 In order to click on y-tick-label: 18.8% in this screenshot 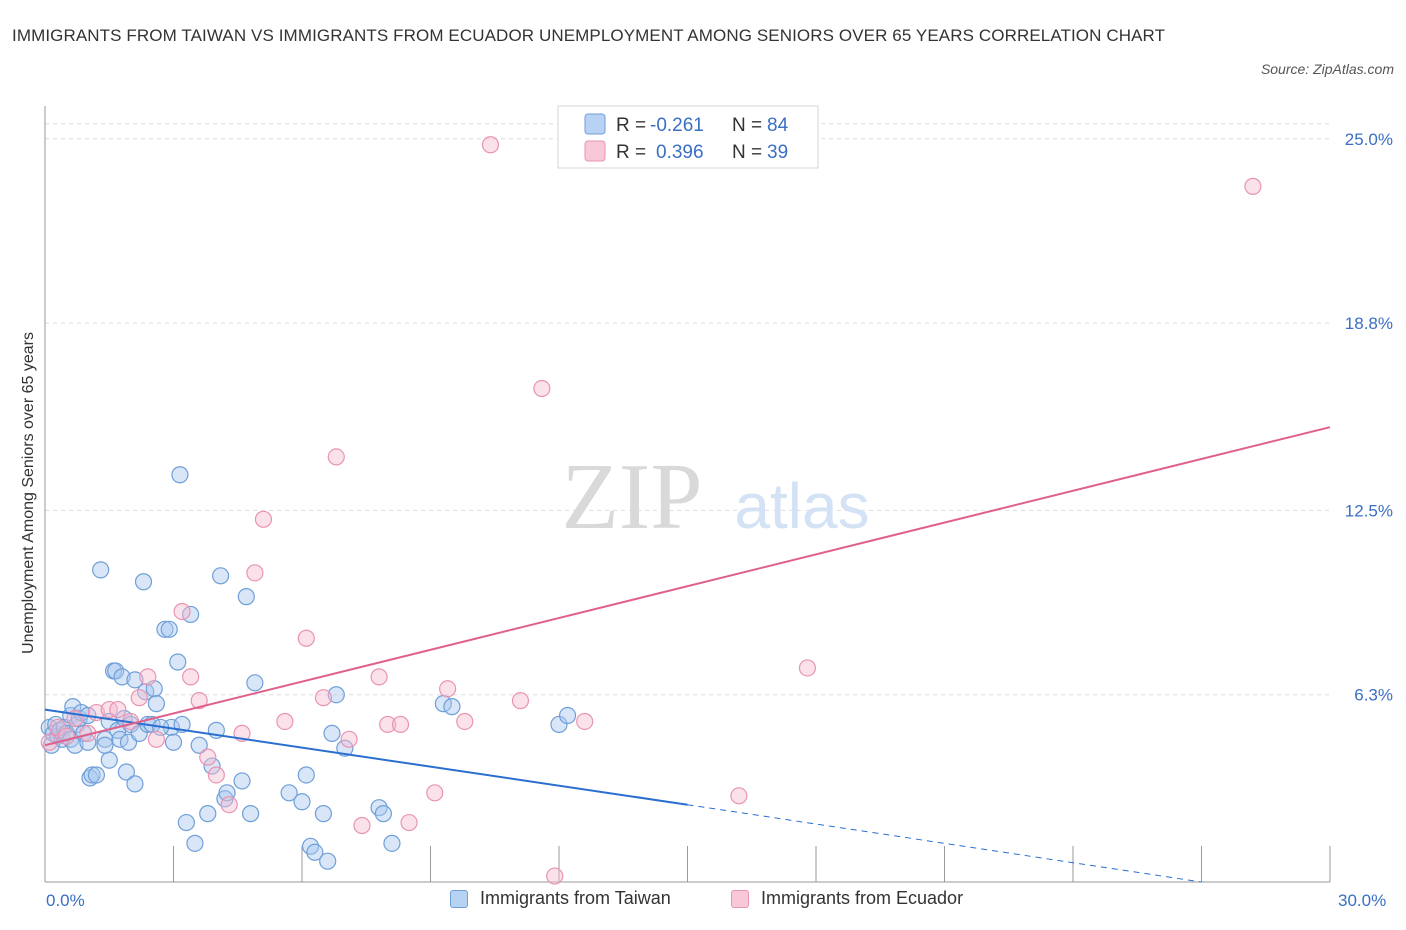, I will do `click(1369, 323)`.